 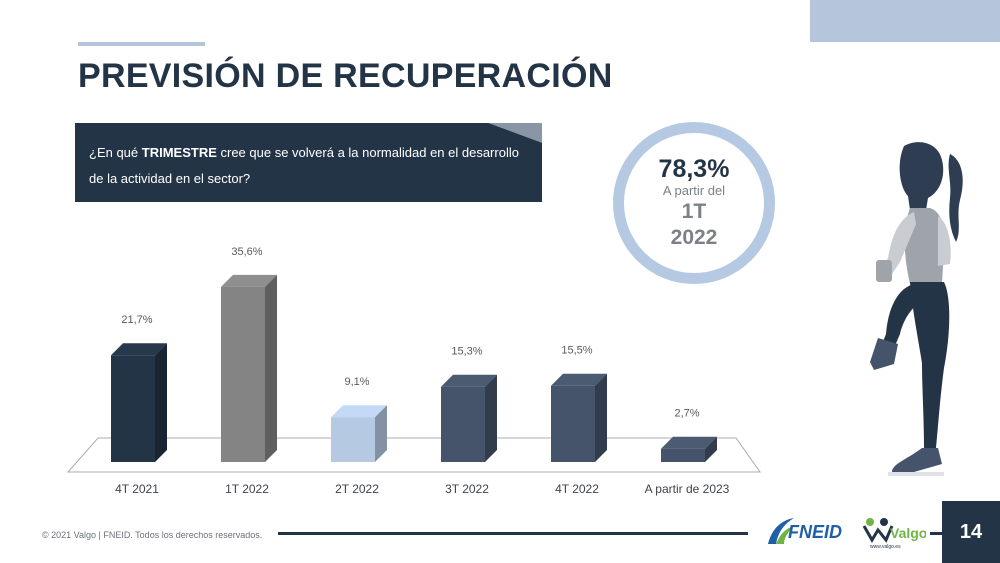 I want to click on x-tick-label: 3T 2022, so click(x=467, y=489).